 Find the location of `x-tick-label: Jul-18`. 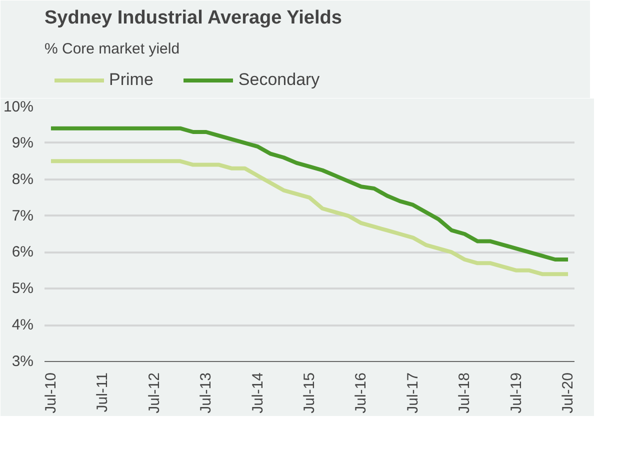

x-tick-label: Jul-18 is located at coordinates (465, 393).